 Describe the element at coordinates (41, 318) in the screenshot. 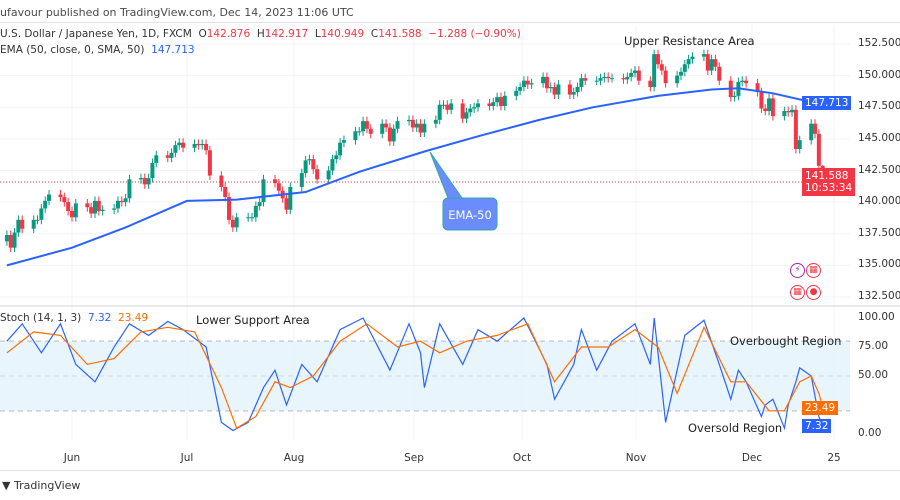

I see `stoch-label: Stoch (14, 1, 3)` at that location.